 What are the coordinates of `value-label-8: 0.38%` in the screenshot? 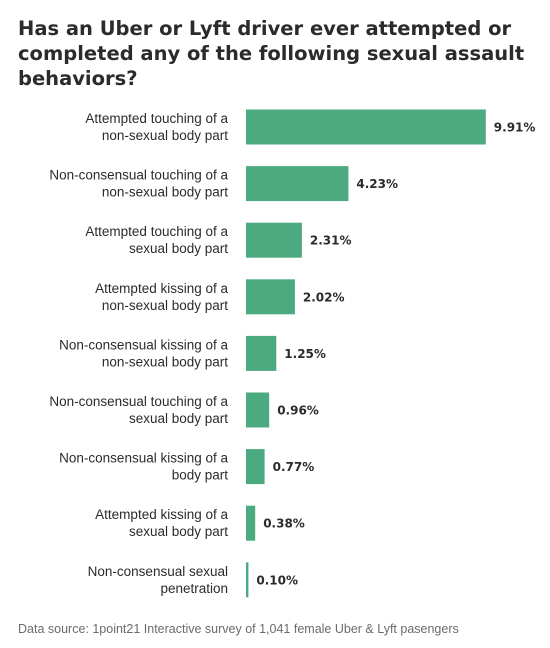 It's located at (284, 524).